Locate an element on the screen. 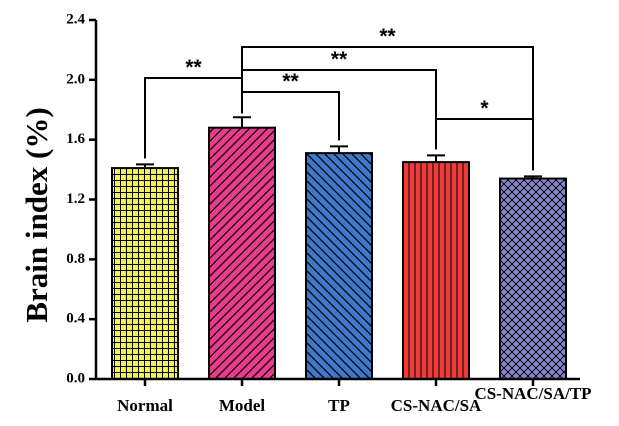  y-tick-label: 0.0 is located at coordinates (75, 378).